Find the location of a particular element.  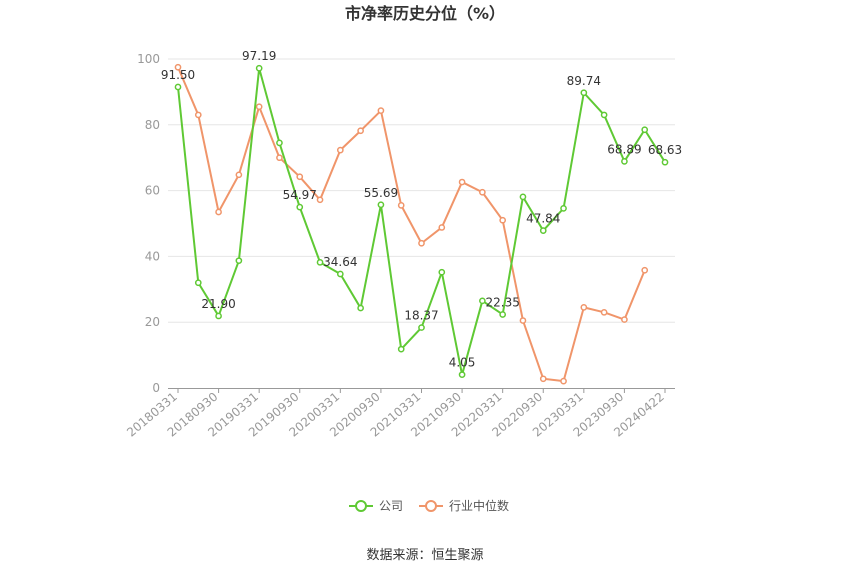

data-label: 91.50 is located at coordinates (178, 75).